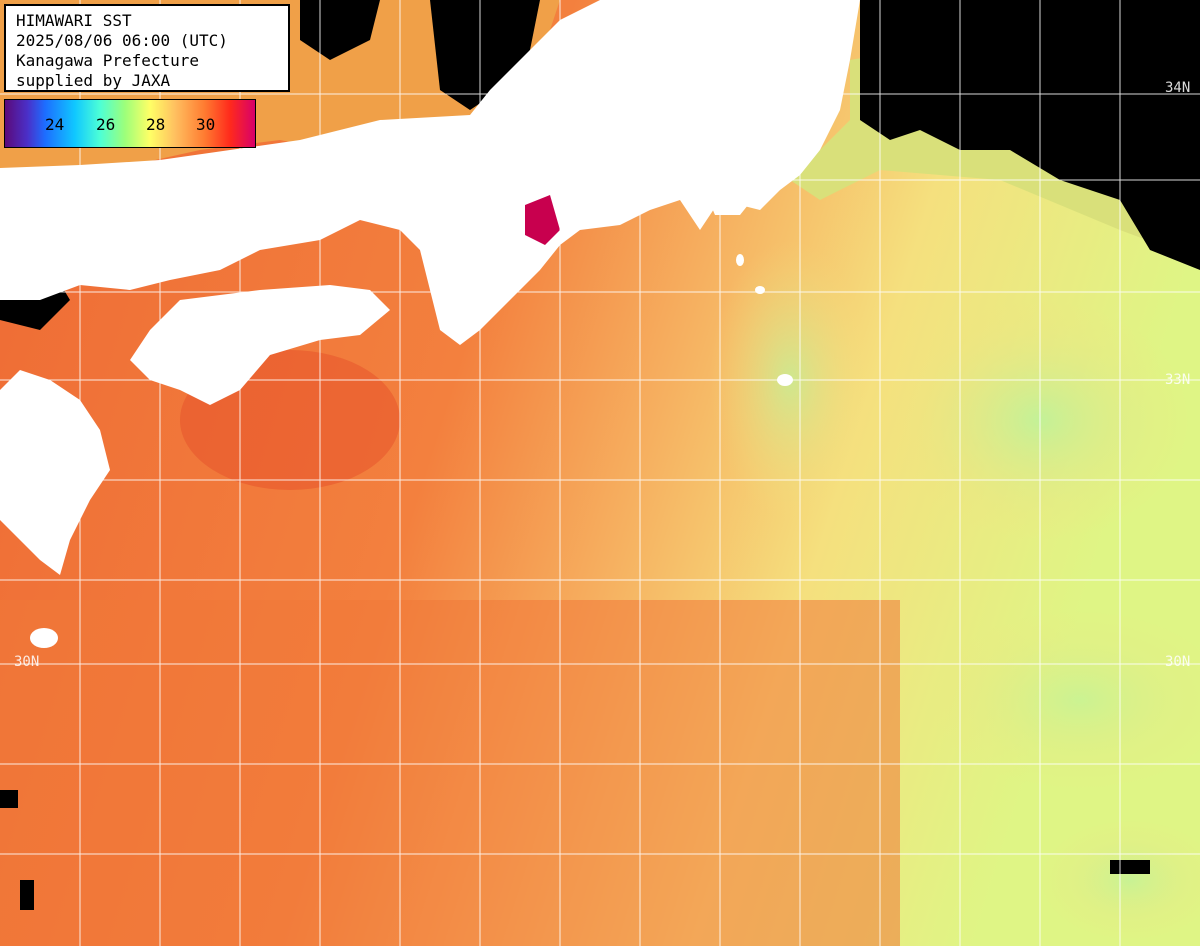 The image size is (1200, 946). I want to click on info-credit: supplied by JAXA, so click(93, 80).